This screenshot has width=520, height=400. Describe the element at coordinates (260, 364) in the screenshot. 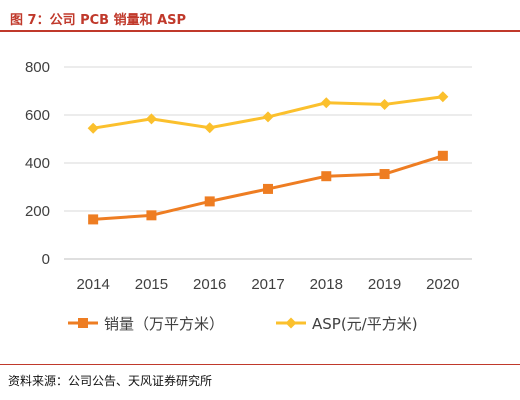

I see `source-divider` at that location.